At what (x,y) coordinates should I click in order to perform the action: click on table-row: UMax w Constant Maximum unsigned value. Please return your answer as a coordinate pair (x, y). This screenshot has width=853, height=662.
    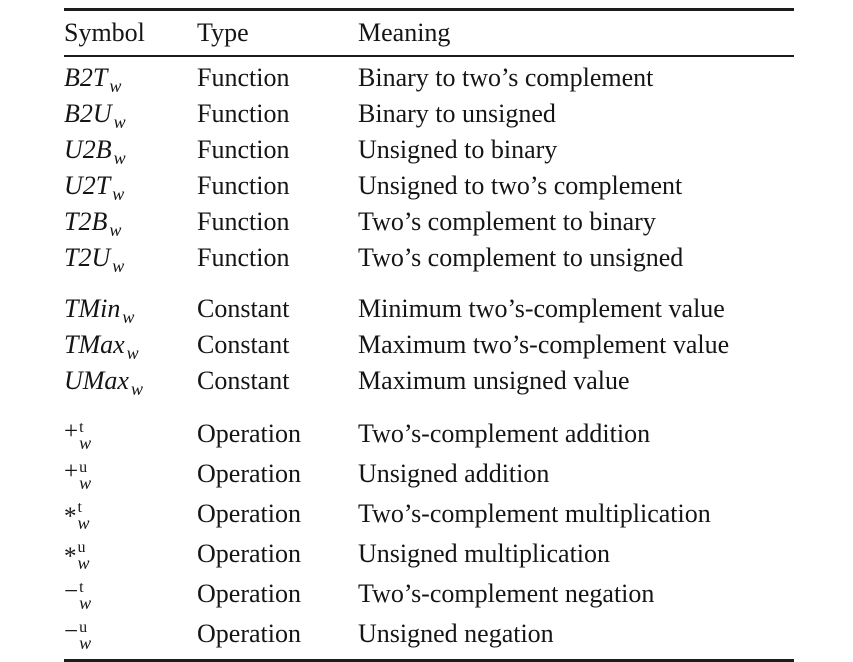
    Looking at the image, I should click on (429, 381).